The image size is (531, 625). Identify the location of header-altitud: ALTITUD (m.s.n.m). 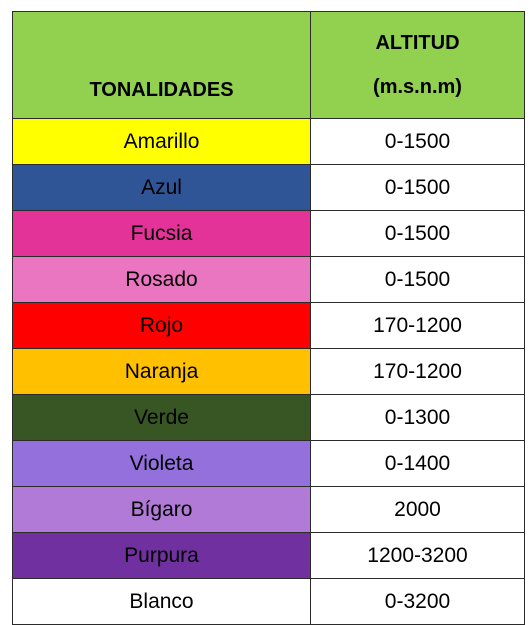
(417, 65).